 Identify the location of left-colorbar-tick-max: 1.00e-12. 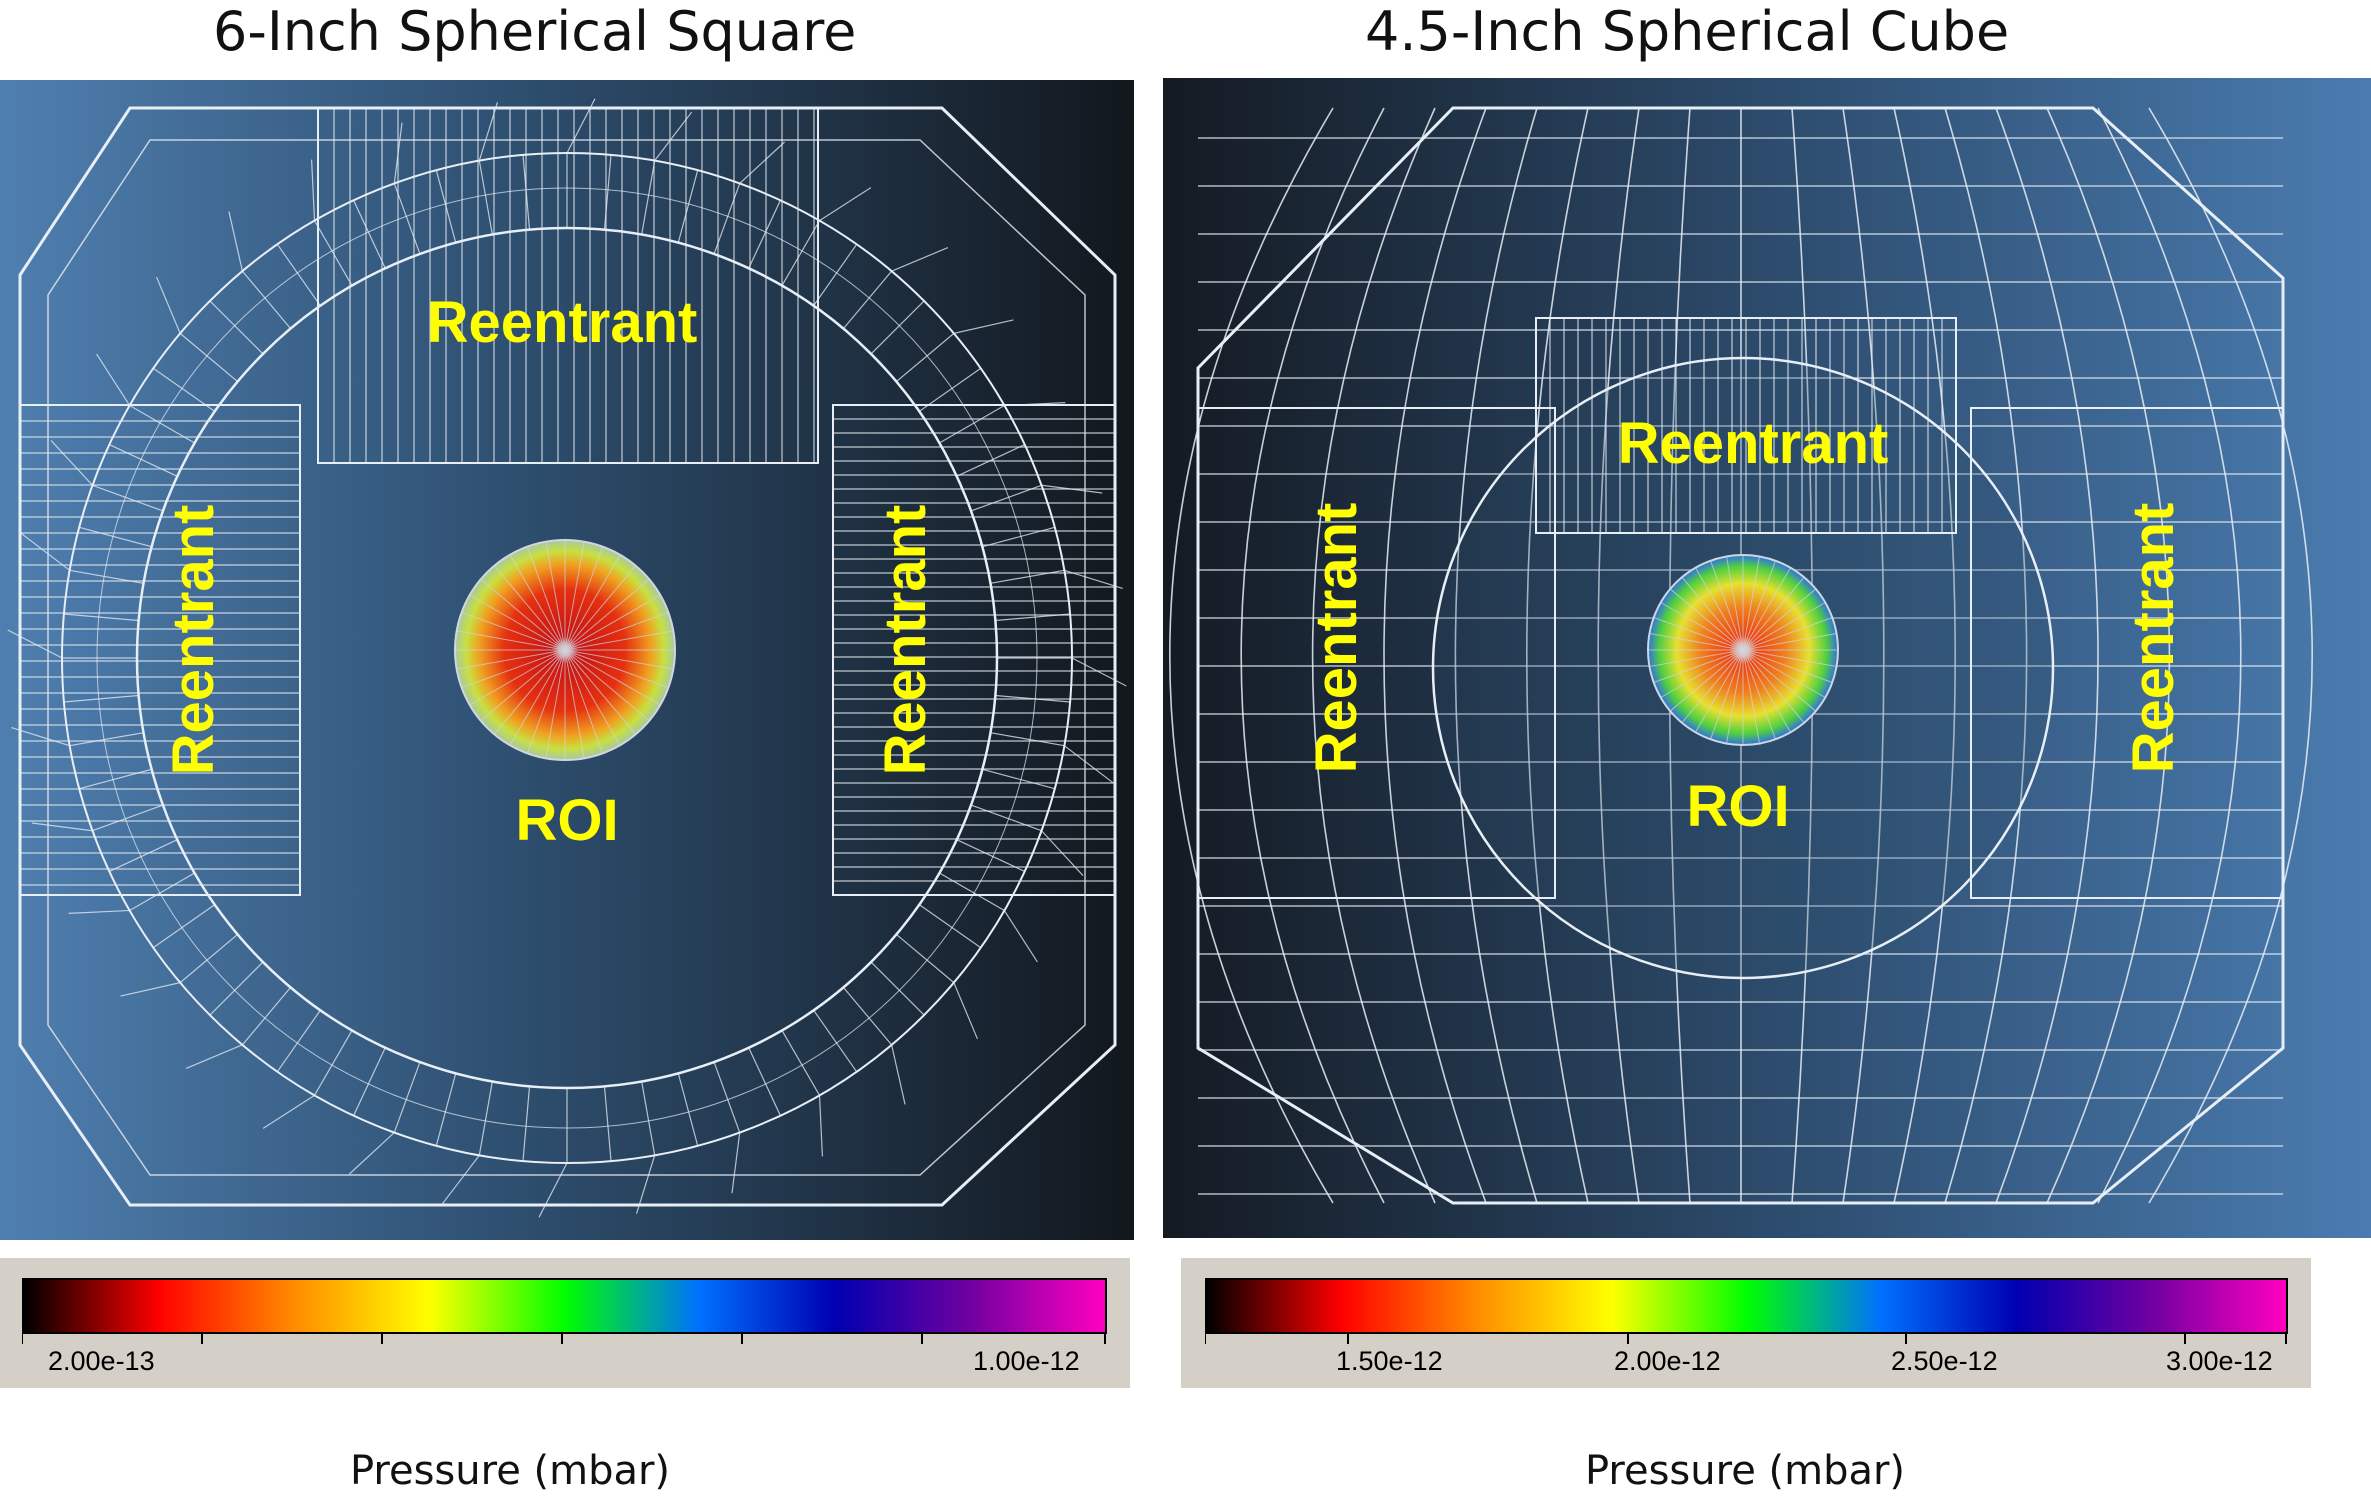
(1026, 1361).